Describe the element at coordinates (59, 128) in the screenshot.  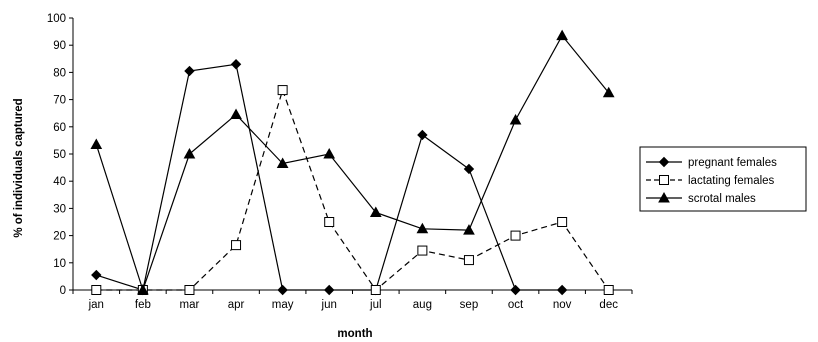
I see `y-tick-label: 60` at that location.